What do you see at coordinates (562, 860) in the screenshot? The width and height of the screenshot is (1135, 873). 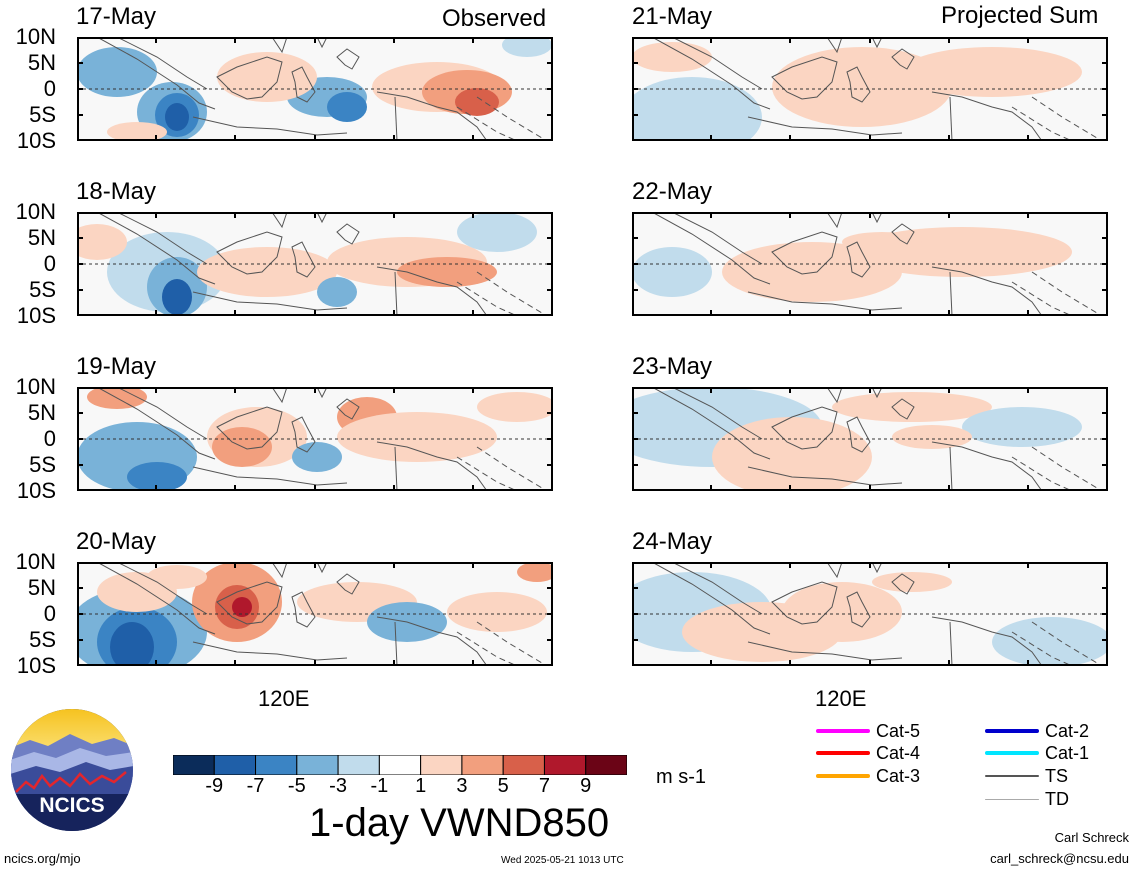 I see `footer-timestamp: Wed 2025-05-21 1013 UTC` at bounding box center [562, 860].